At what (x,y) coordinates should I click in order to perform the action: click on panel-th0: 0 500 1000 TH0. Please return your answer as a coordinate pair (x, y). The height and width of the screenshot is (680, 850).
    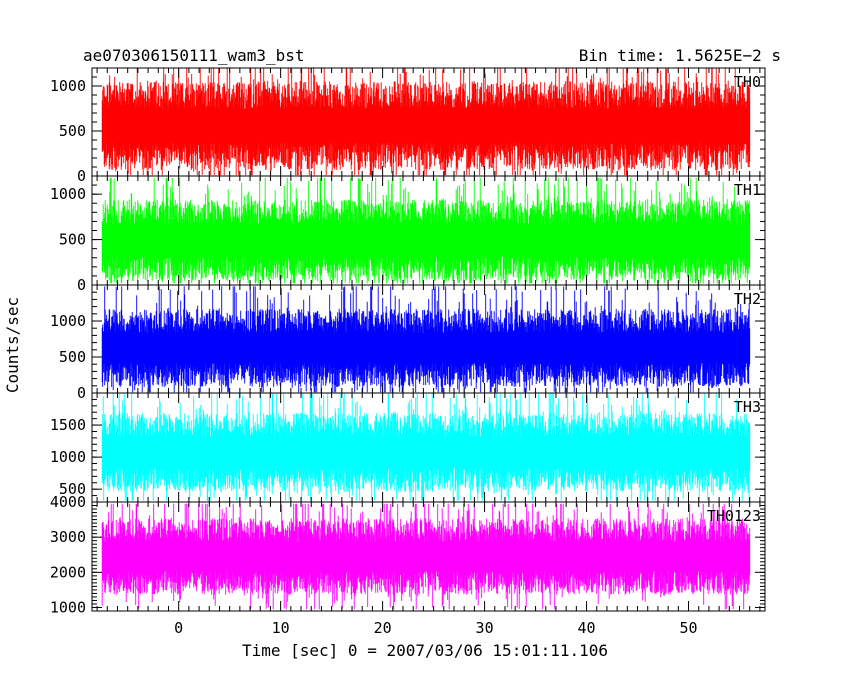
    Looking at the image, I should click on (408, 126).